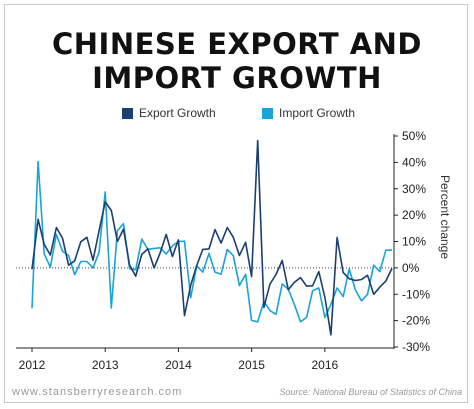 This screenshot has height=409, width=474. I want to click on legend-label-import: Import Growth, so click(317, 113).